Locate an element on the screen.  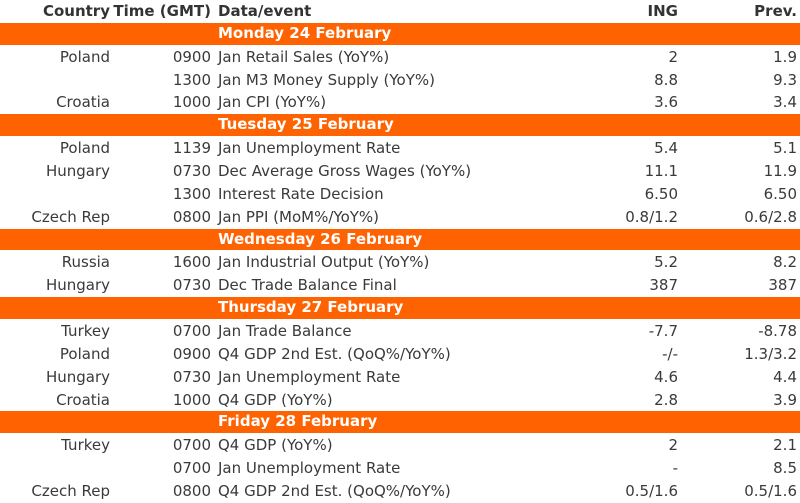
cell-event: Jan CPI (YoY%) is located at coordinates (272, 102).